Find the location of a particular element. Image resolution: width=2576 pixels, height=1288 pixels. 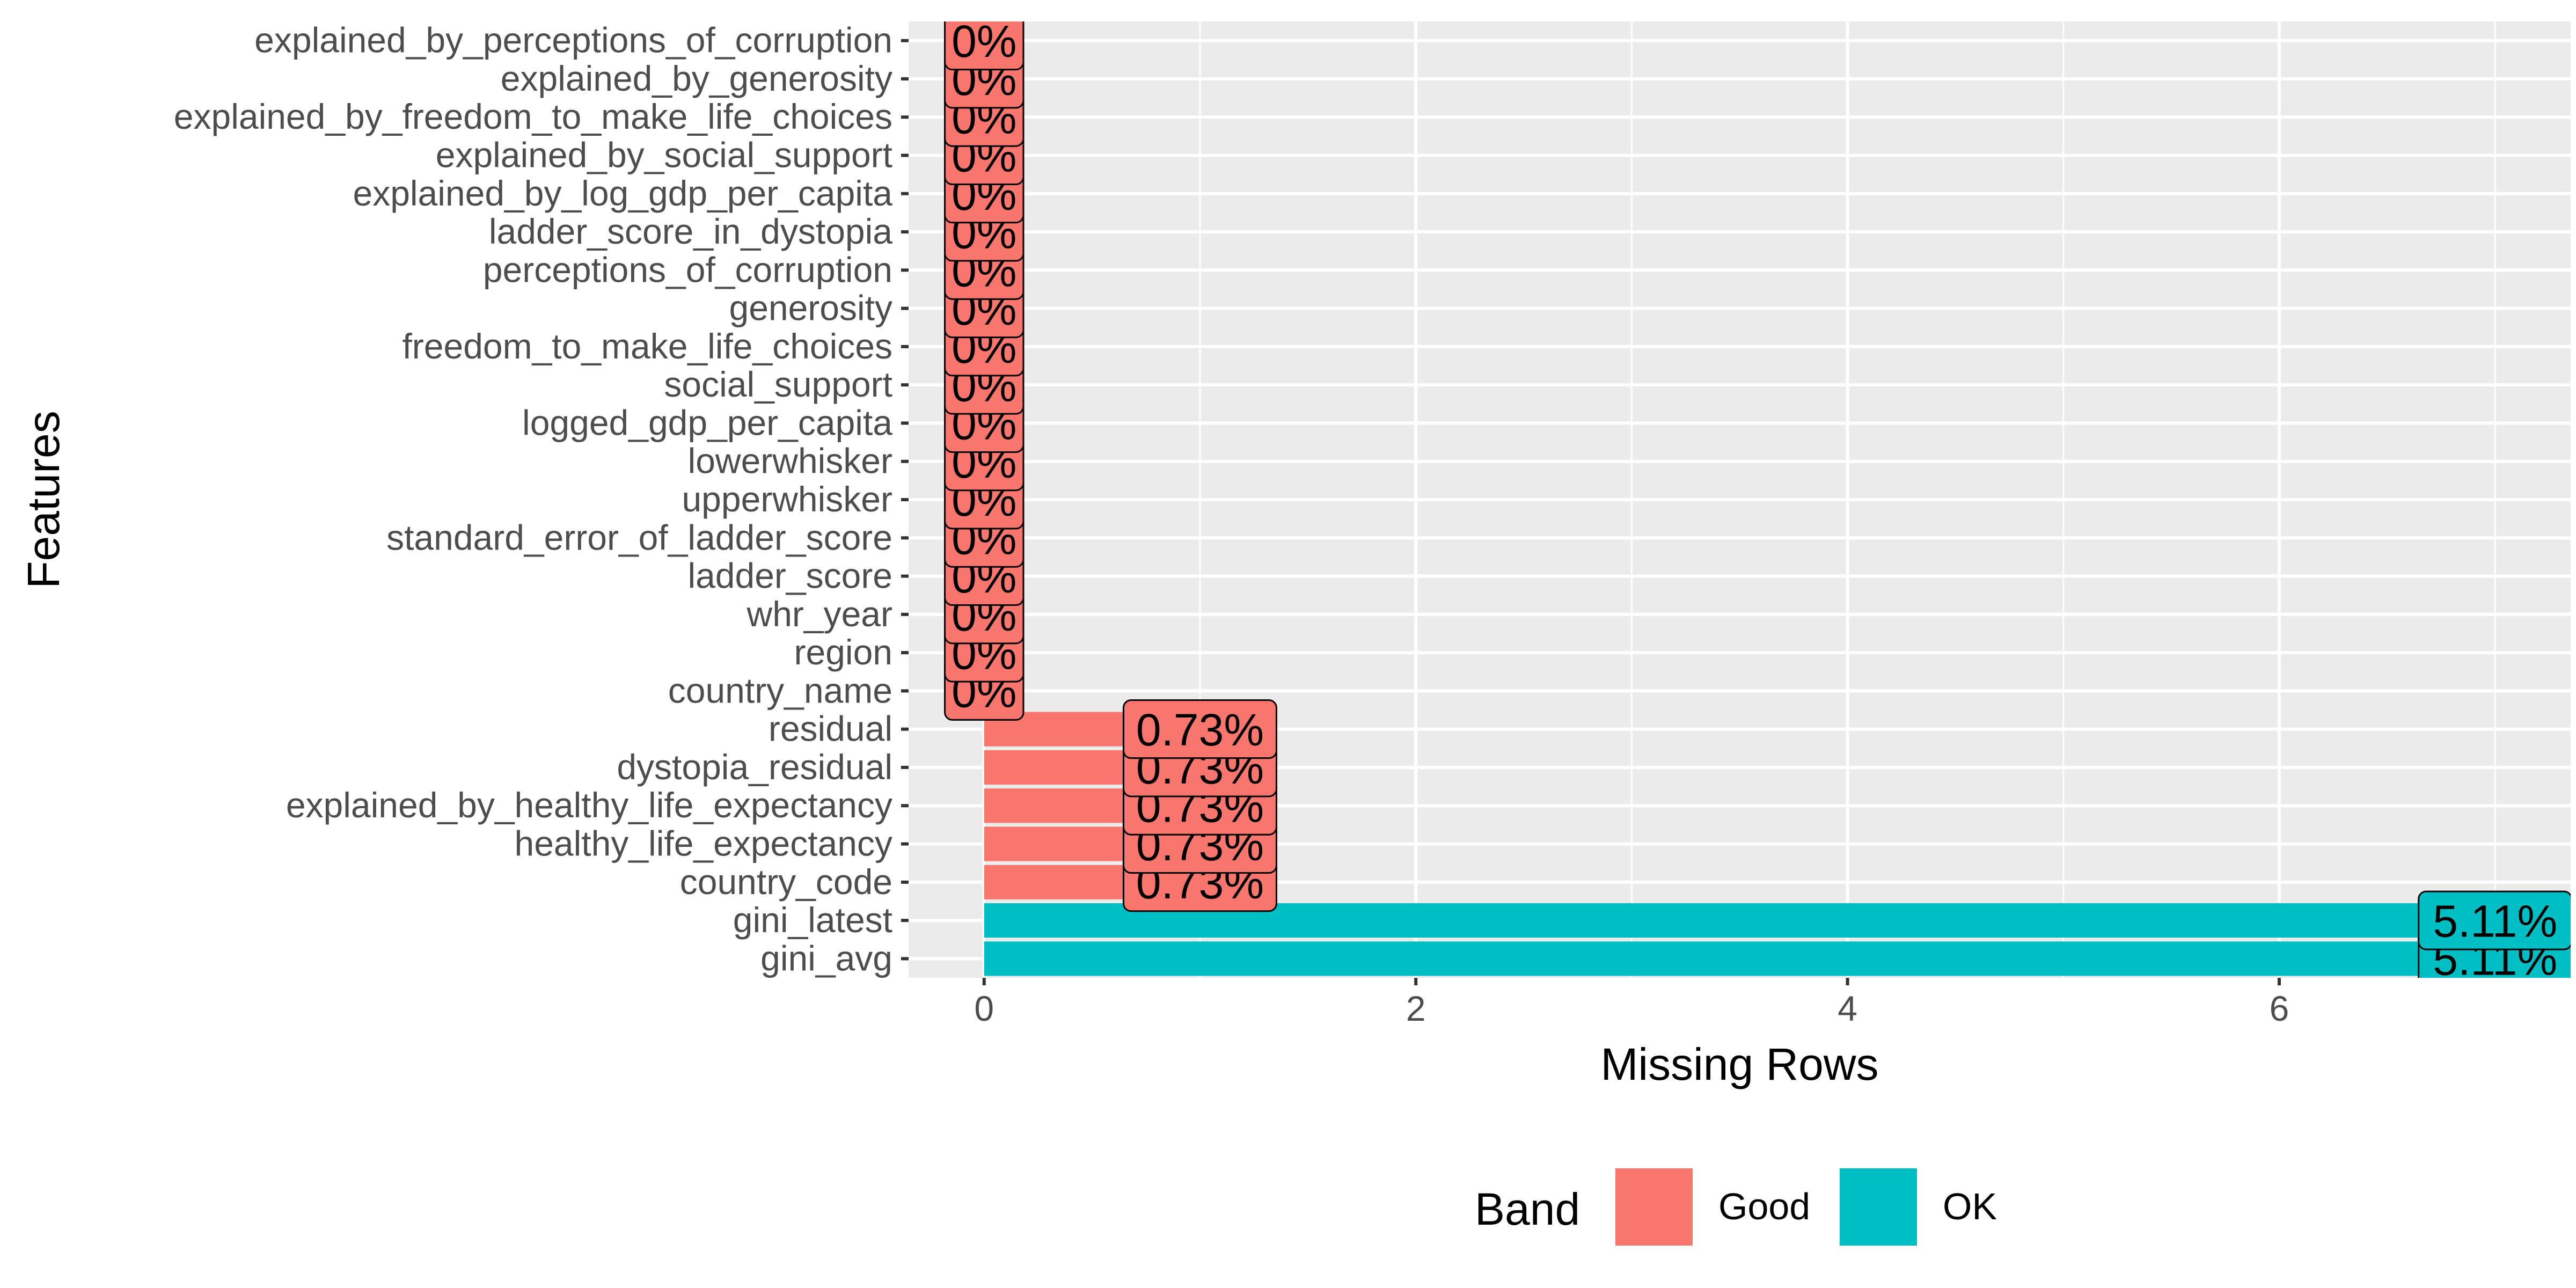

bar-label: 0.73% is located at coordinates (1199, 729).